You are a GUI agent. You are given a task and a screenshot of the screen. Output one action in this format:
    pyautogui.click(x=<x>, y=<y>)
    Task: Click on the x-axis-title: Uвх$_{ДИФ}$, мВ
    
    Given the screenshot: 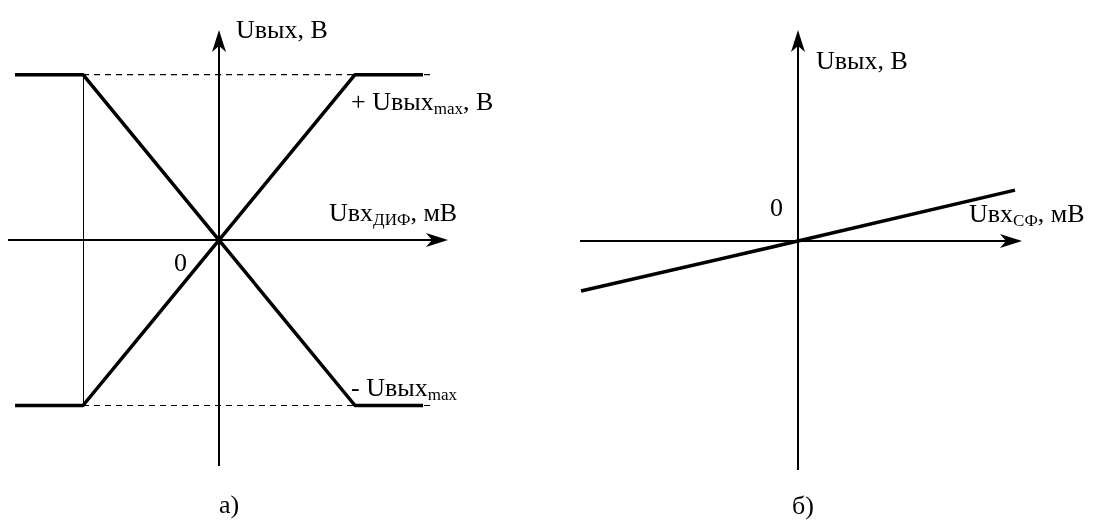 What is the action you would take?
    pyautogui.click(x=393, y=215)
    